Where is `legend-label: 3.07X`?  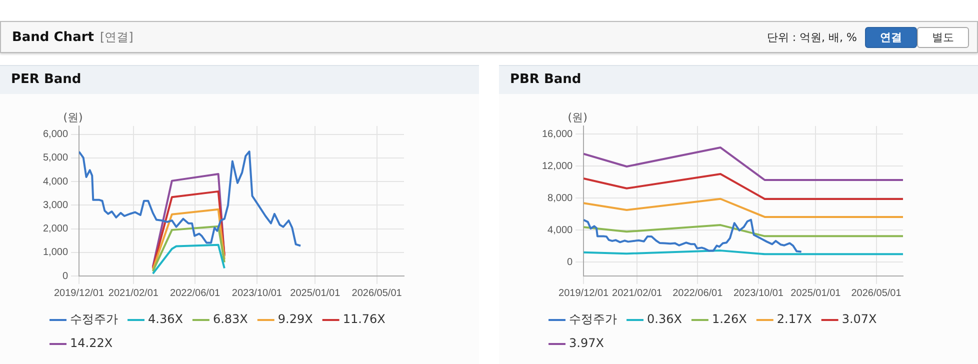 legend-label: 3.07X is located at coordinates (859, 319).